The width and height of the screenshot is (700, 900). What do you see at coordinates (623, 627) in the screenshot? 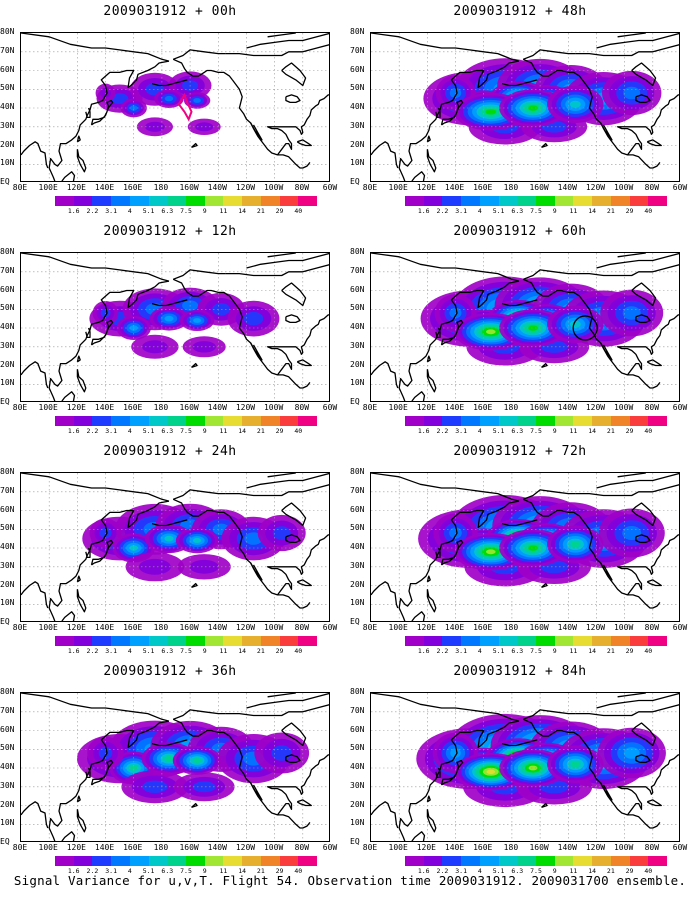
I see `lon-label: 100W` at bounding box center [623, 627].